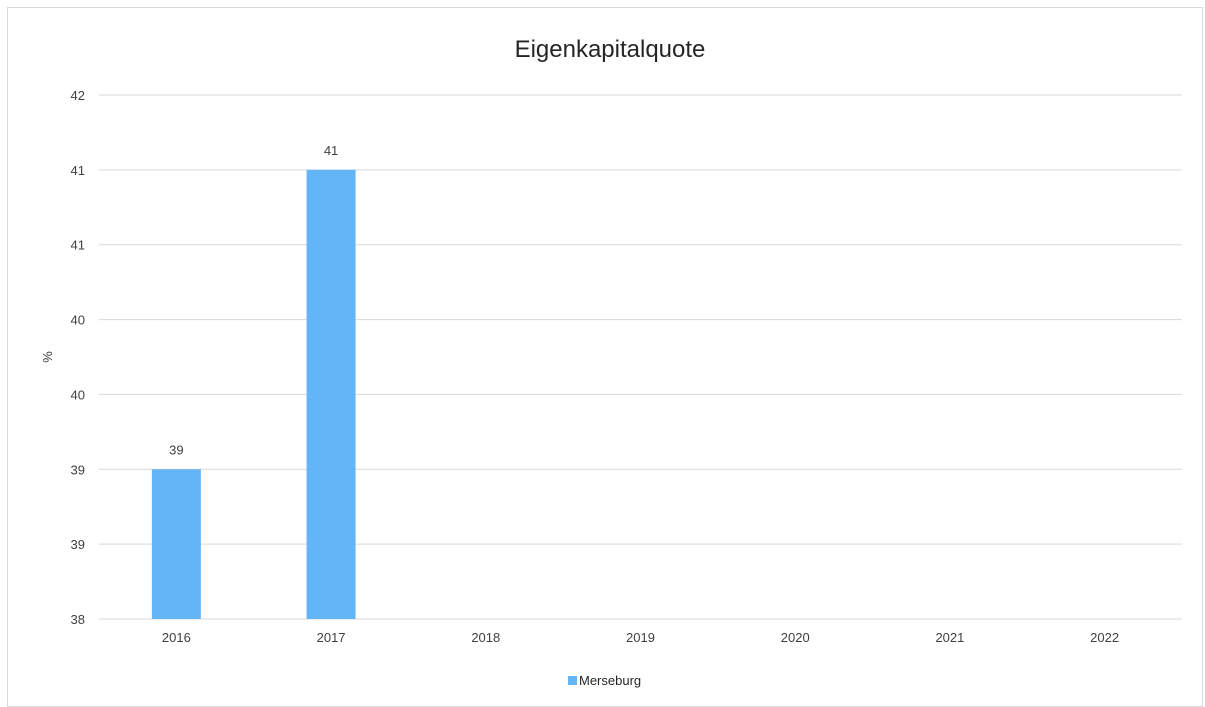 The width and height of the screenshot is (1205, 707). I want to click on data-label-2016: 39, so click(176, 449).